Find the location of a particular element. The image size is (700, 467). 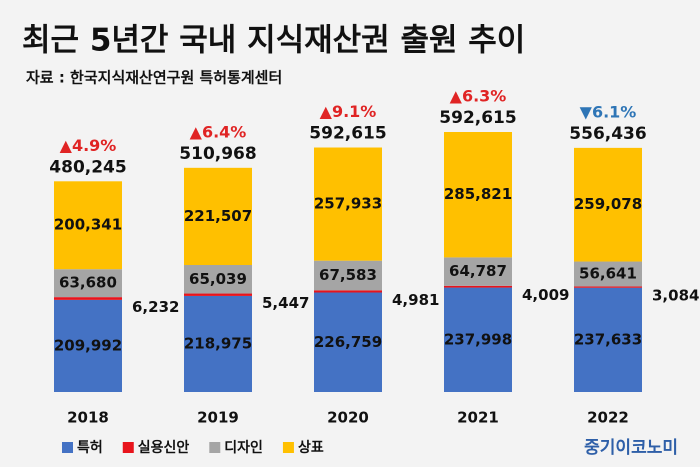

total-label: 556,436 is located at coordinates (607, 134).